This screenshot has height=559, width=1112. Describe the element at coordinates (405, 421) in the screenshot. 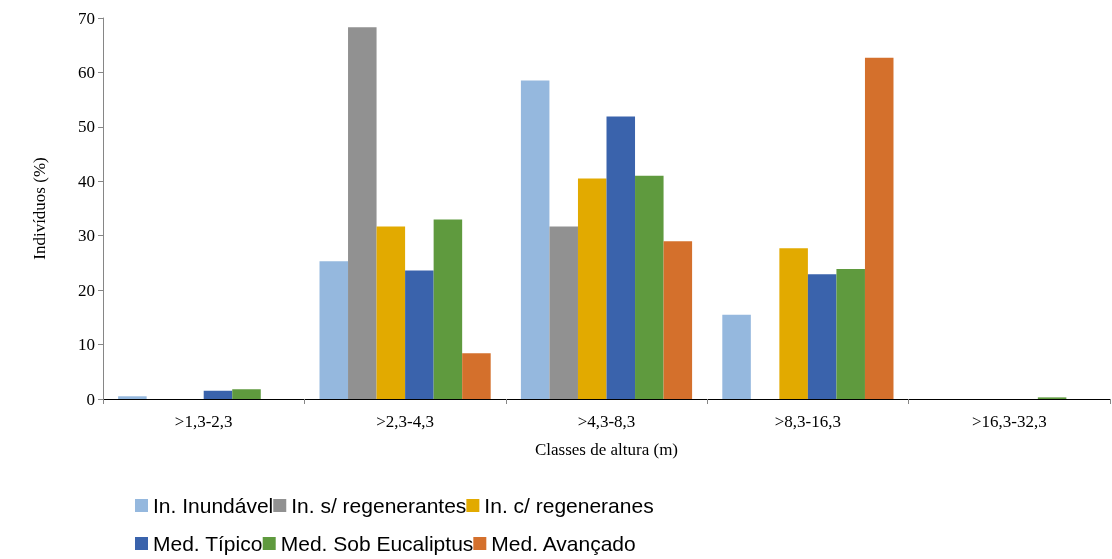

I see `x-tick-label: >2,3-4,3` at that location.